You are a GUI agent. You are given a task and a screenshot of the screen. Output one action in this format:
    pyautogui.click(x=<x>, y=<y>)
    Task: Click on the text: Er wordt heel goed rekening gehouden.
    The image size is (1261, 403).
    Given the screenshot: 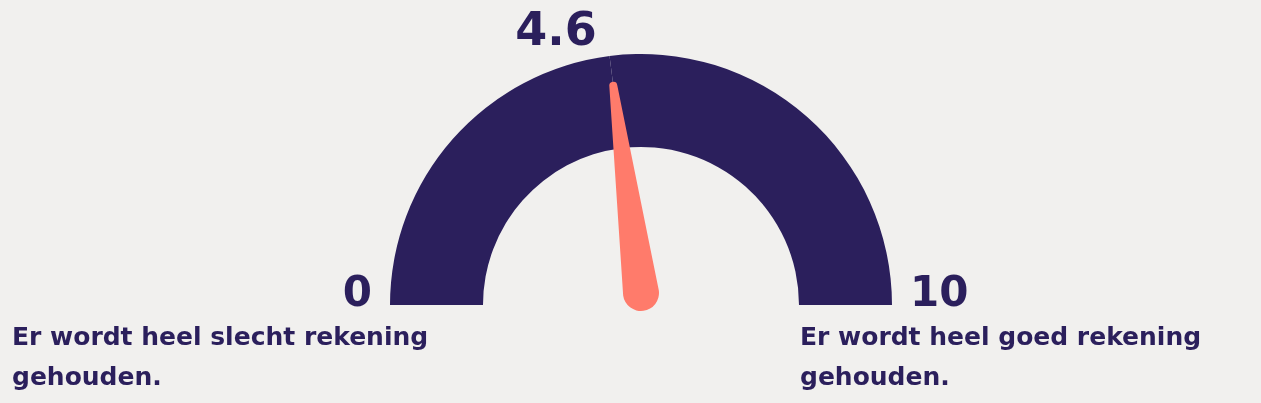 What is the action you would take?
    pyautogui.click(x=1001, y=356)
    